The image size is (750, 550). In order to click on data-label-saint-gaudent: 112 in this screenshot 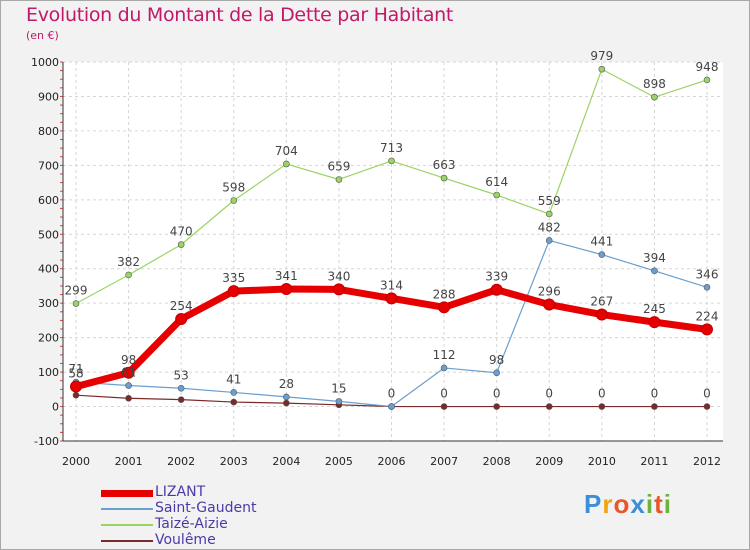, I will do `click(444, 355)`.